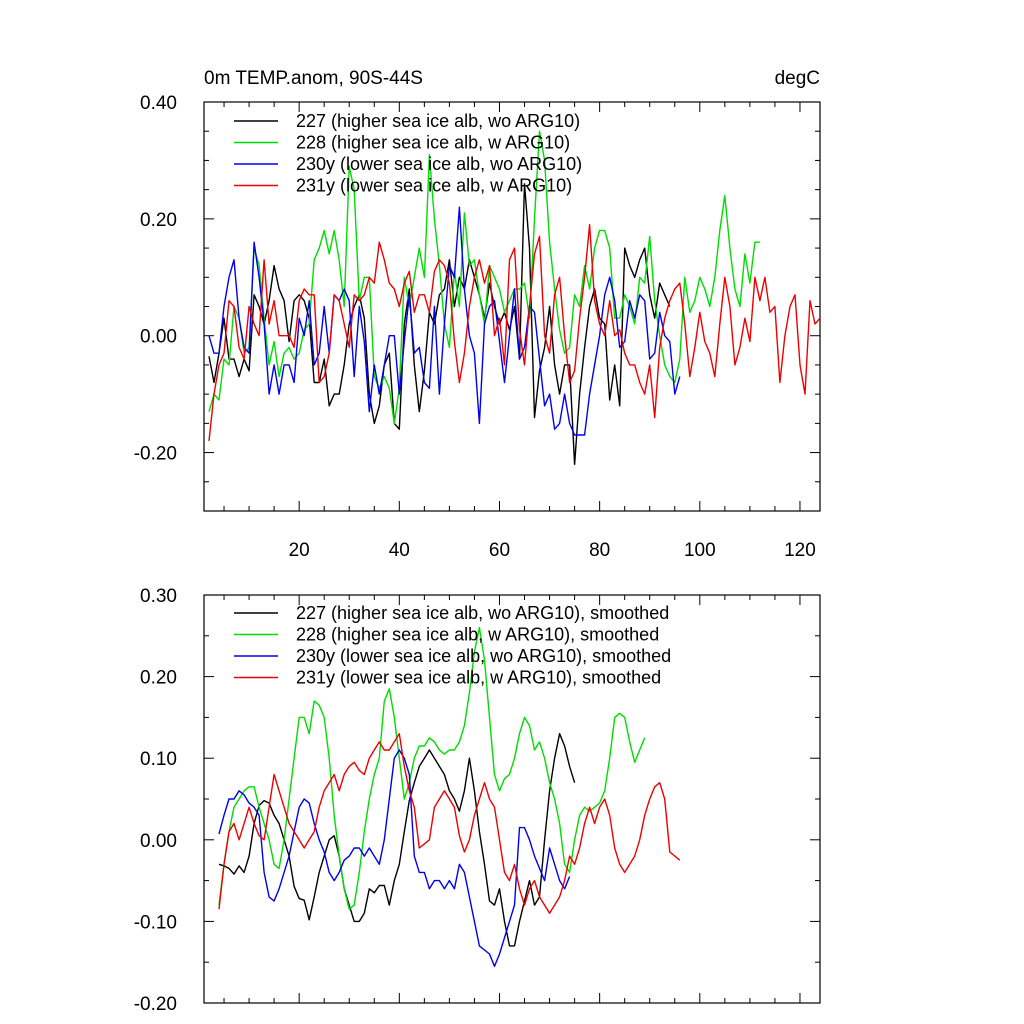 Image resolution: width=1024 pixels, height=1024 pixels. What do you see at coordinates (797, 78) in the screenshot?
I see `top-panel-units: degC` at bounding box center [797, 78].